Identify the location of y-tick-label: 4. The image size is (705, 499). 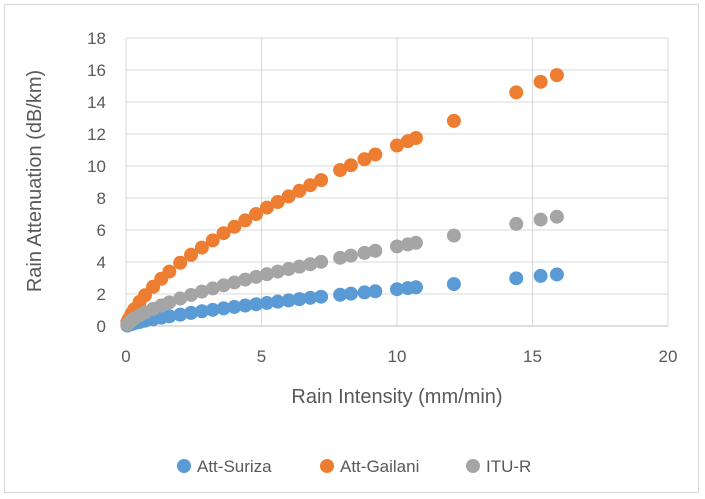
(101, 262).